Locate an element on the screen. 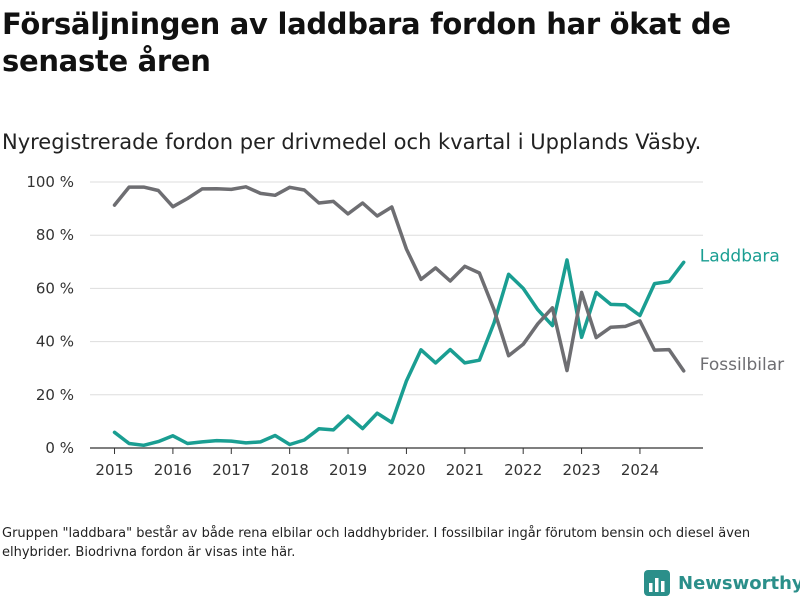 The height and width of the screenshot is (600, 800). y-tick-label: 40 % is located at coordinates (55, 342).